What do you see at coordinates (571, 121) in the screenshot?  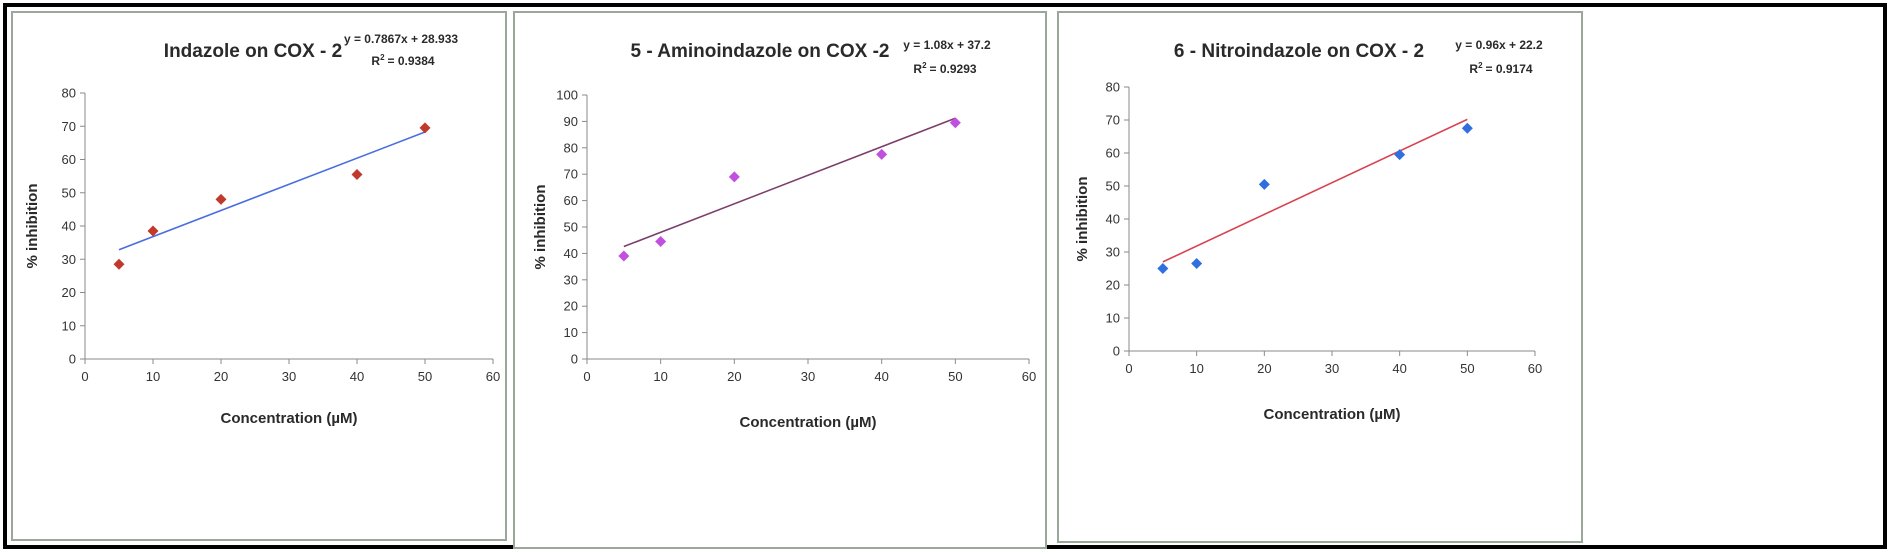 I see `y-tick-label: 90` at bounding box center [571, 121].